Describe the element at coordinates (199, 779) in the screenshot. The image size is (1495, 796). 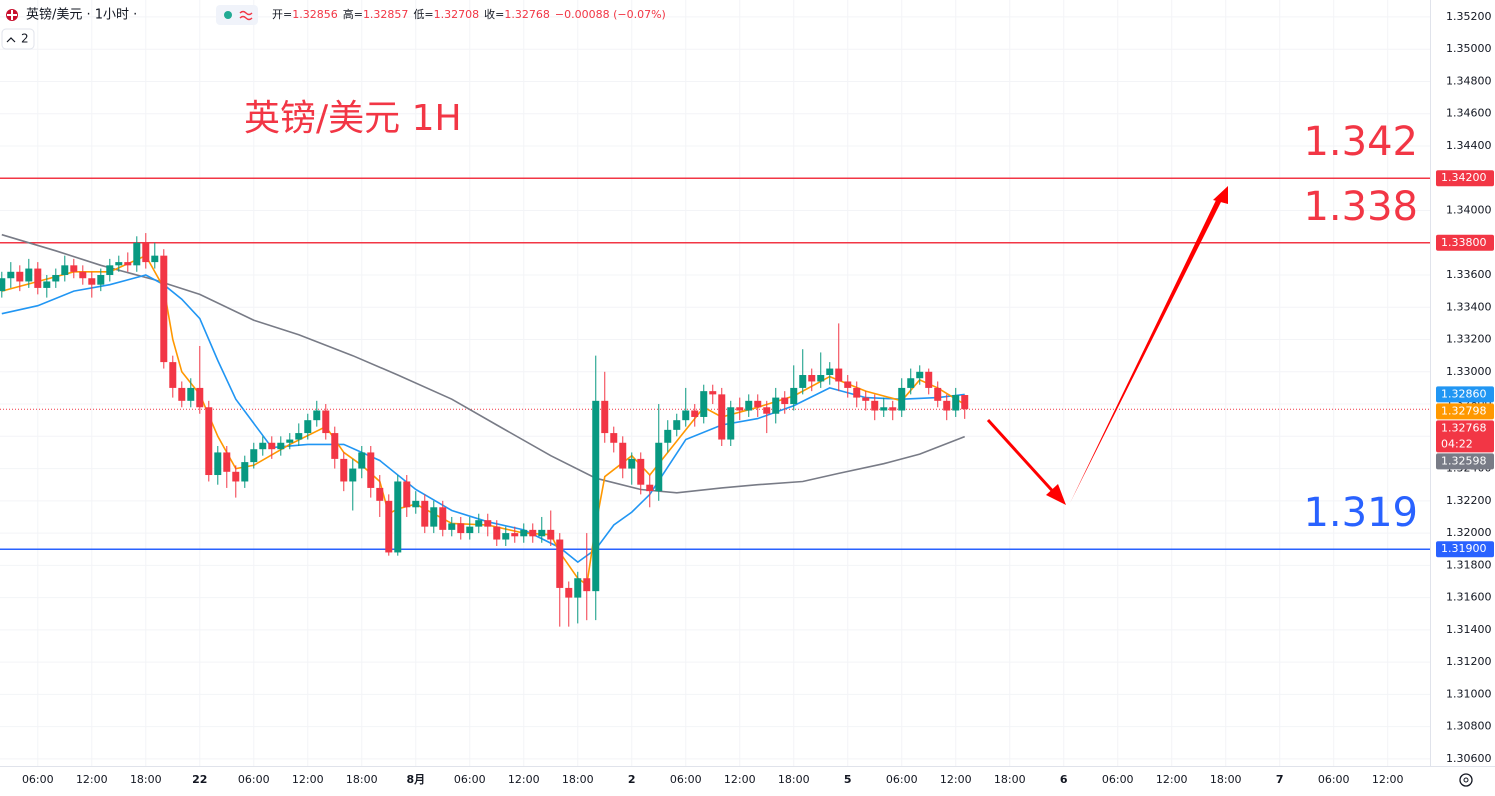
I see `x-tick-label: 22` at that location.